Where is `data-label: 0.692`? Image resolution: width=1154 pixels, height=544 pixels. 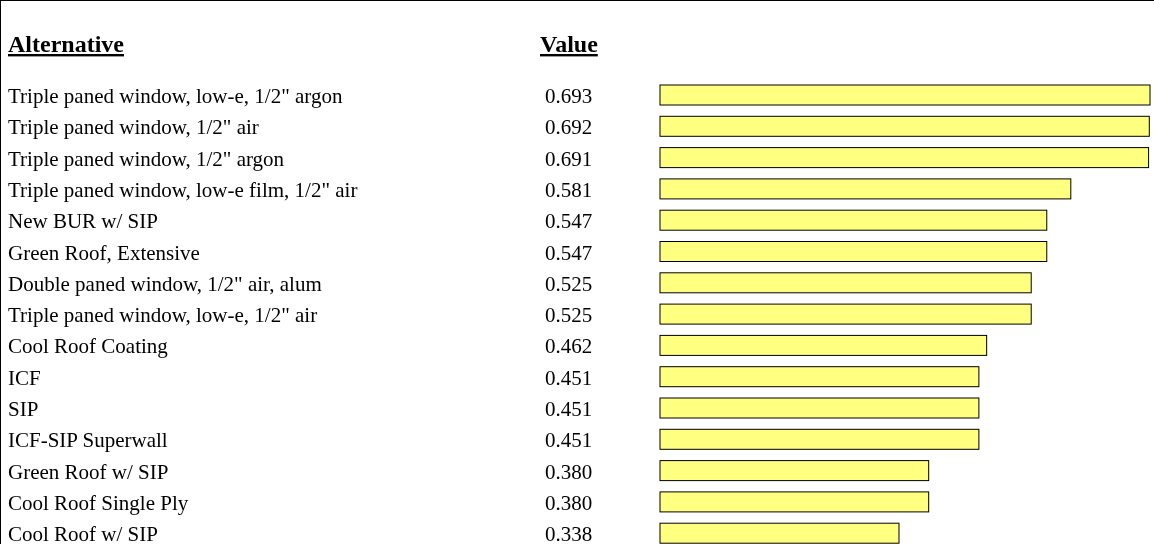
data-label: 0.692 is located at coordinates (569, 127).